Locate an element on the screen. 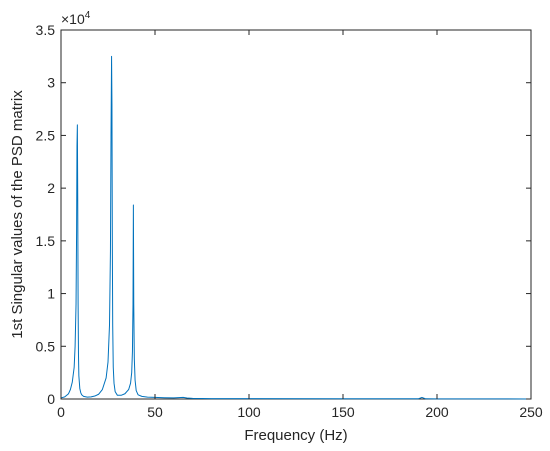 The width and height of the screenshot is (550, 451). y-tick-label: 2 is located at coordinates (51, 188).